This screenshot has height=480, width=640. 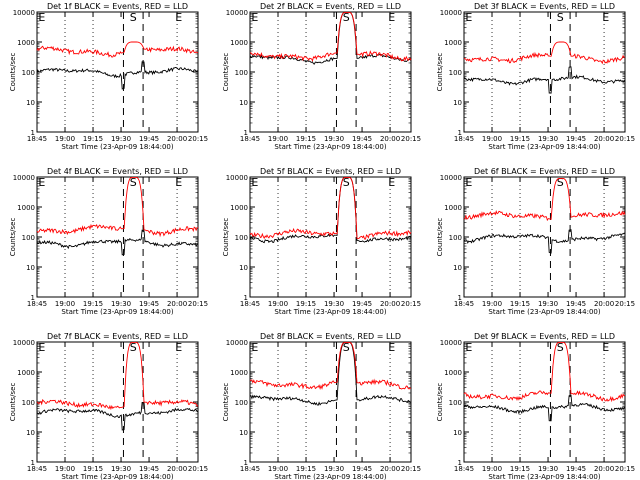 I want to click on panel-title: Det 8f BLACK = Events, RED = LLD, so click(x=330, y=336).